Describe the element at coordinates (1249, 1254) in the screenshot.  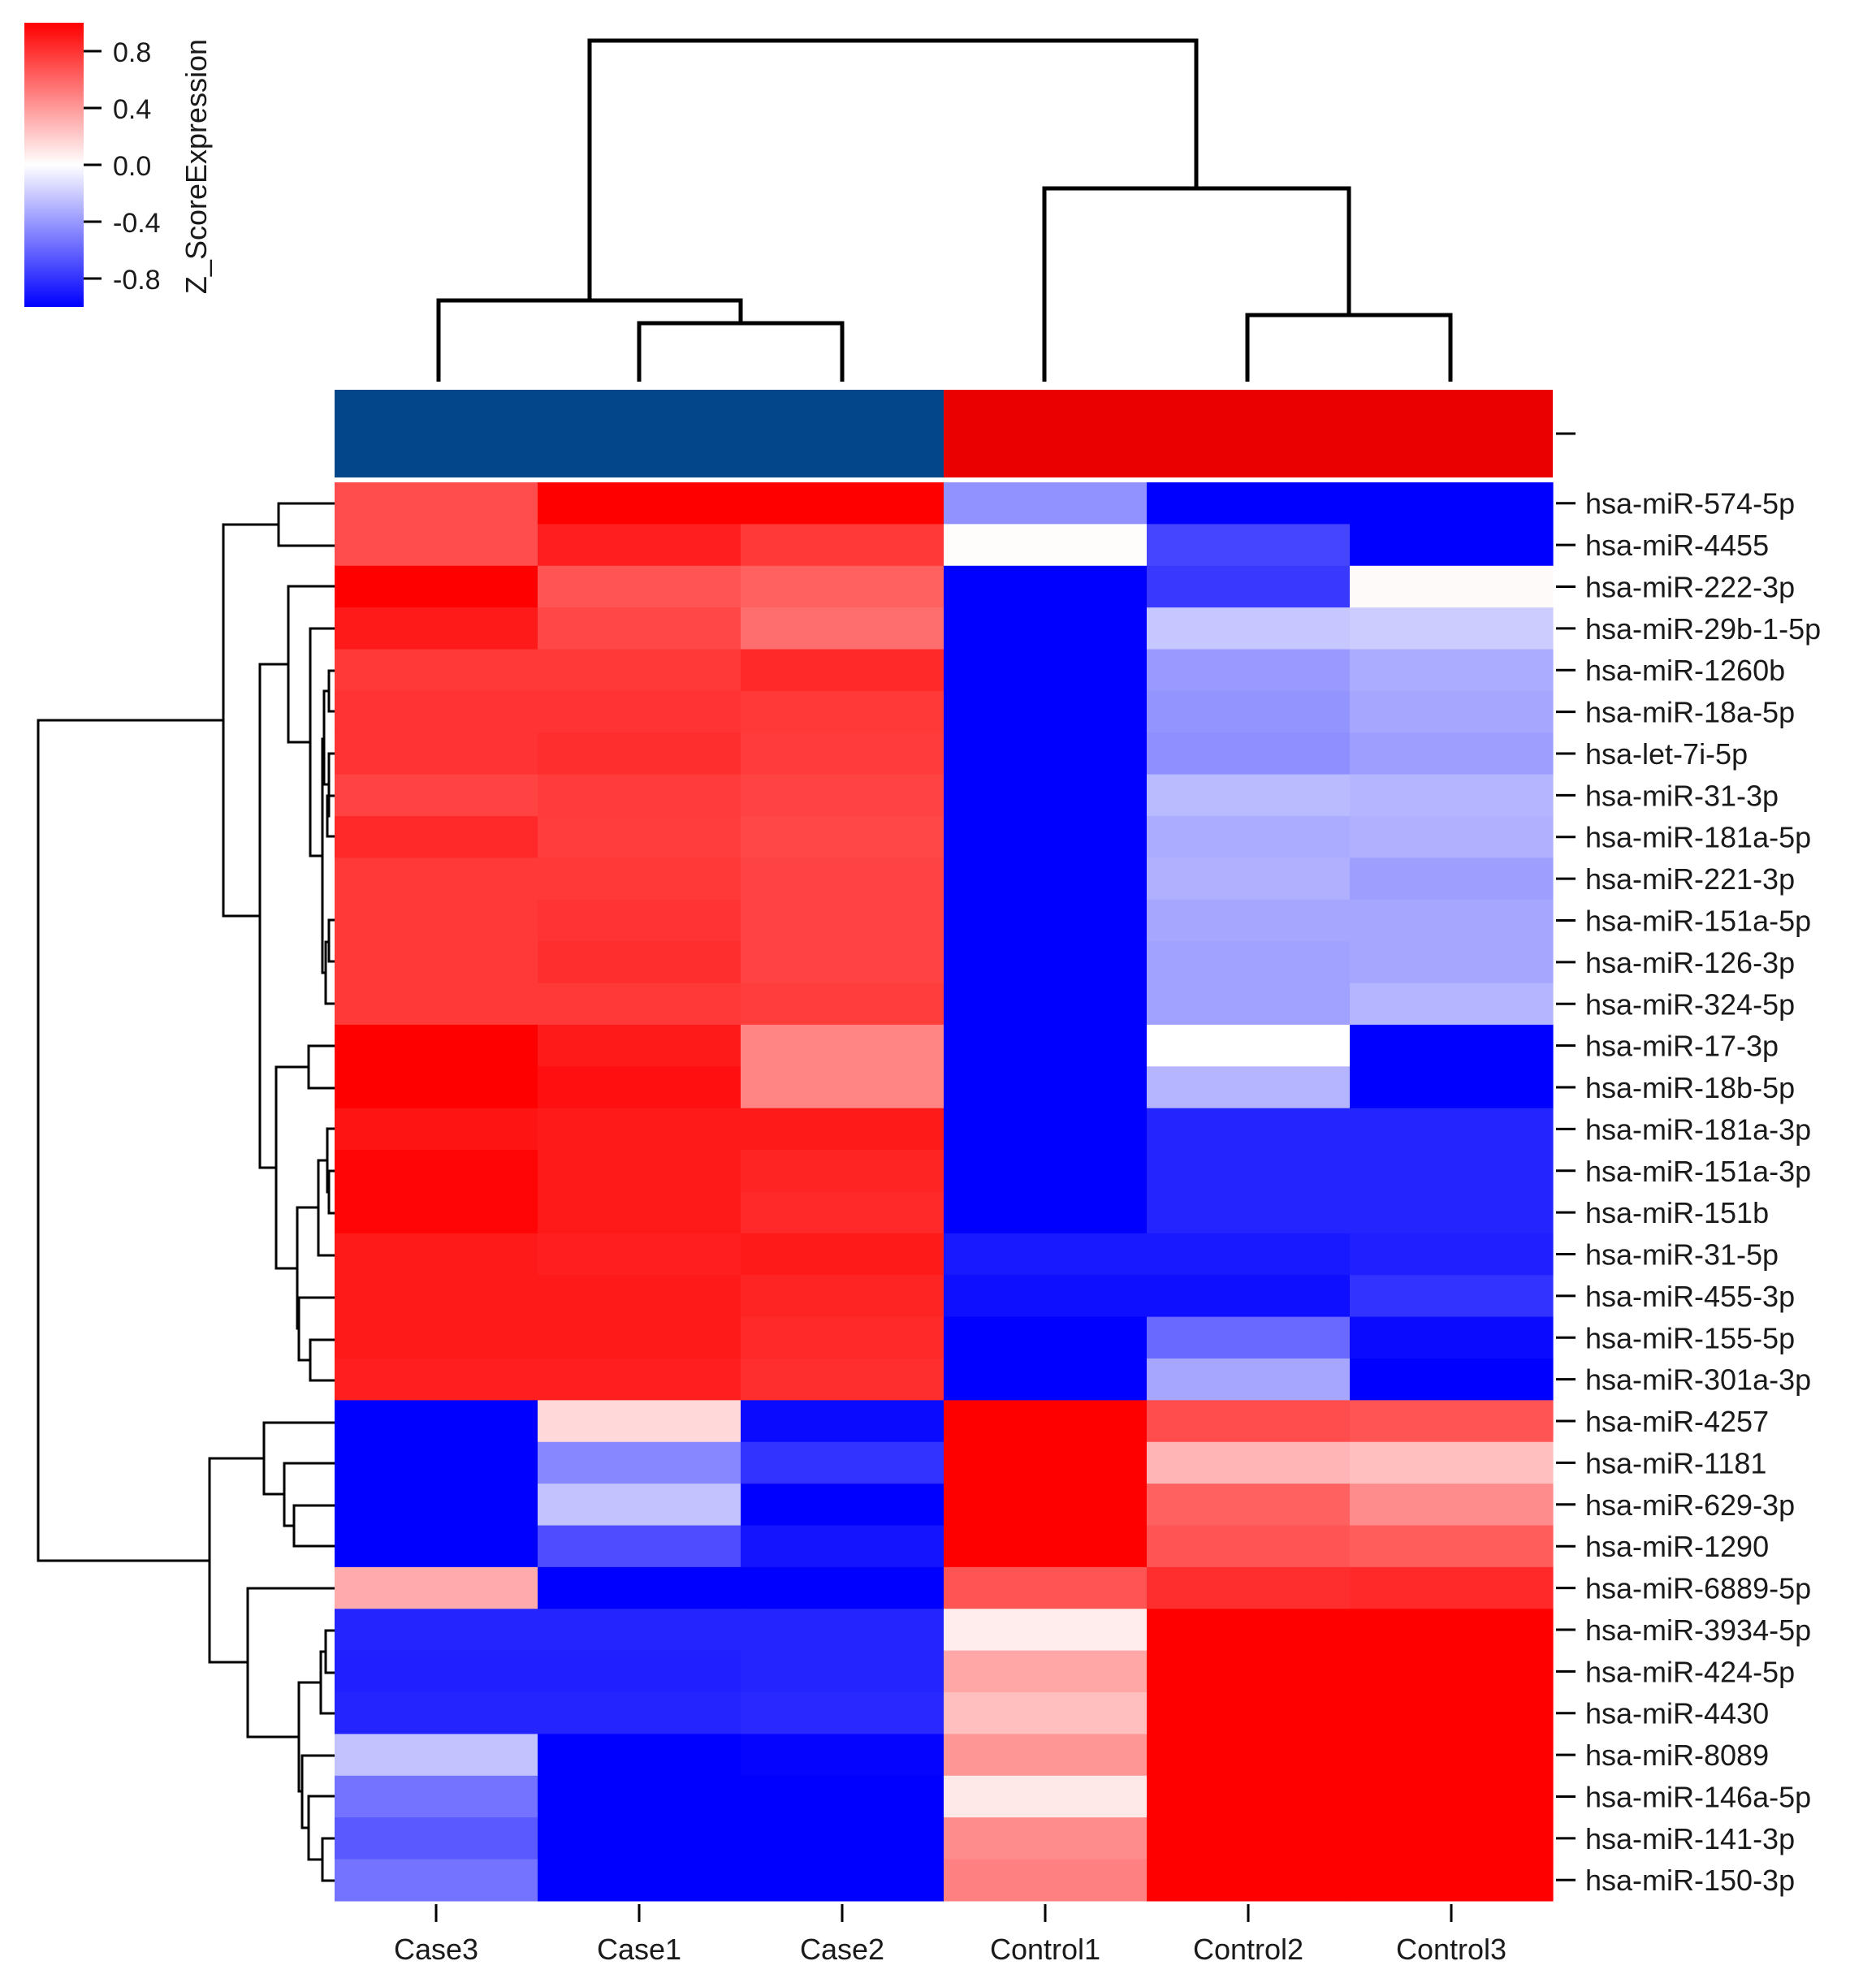
I see `heatmap-cell-hsa-mir-31-5p-control2` at that location.